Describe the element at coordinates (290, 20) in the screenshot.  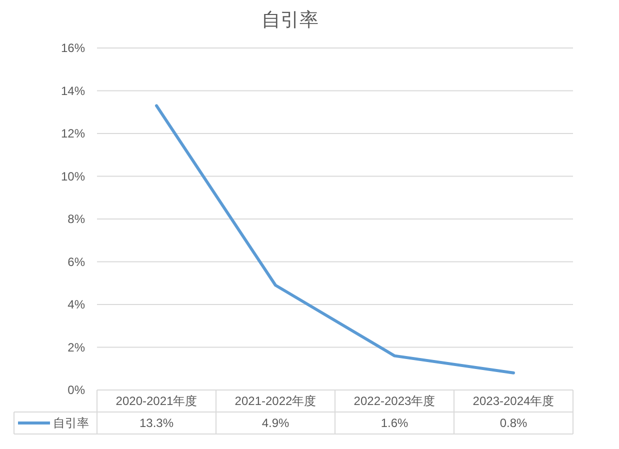
I see `chart-title: 自引率` at that location.